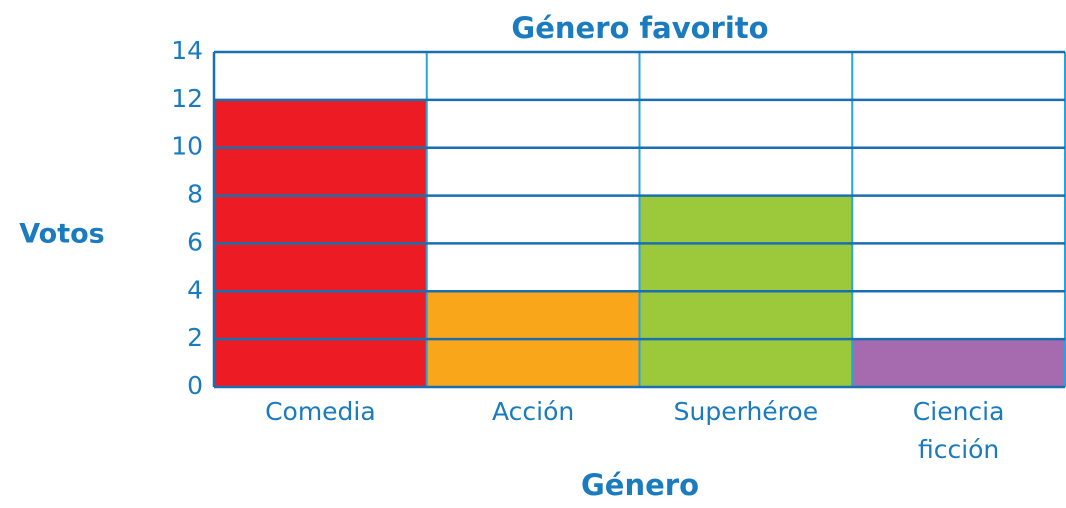 The image size is (1066, 508). I want to click on x-tick-label: Comedia, so click(320, 411).